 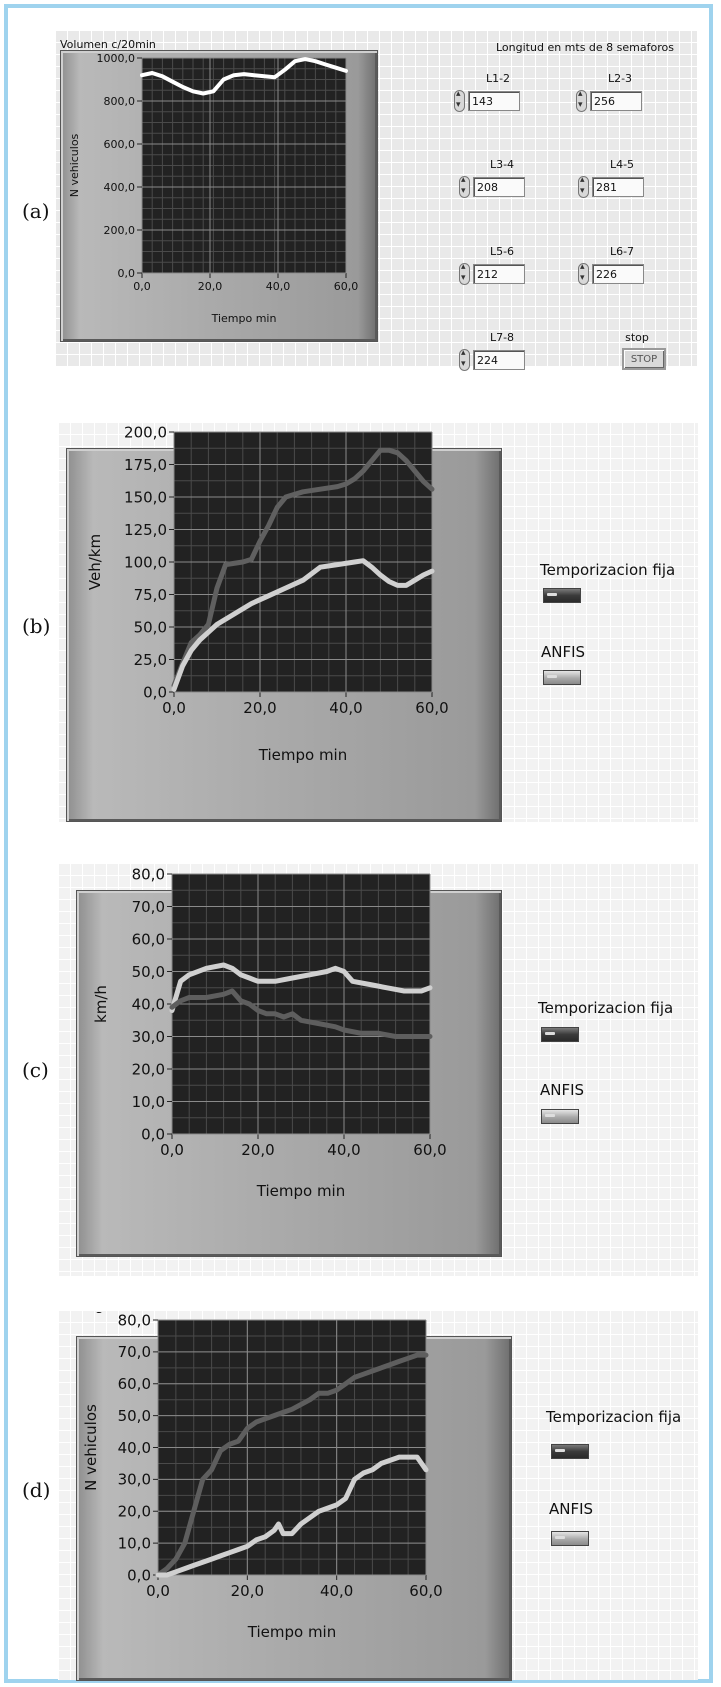 What do you see at coordinates (120, 187) in the screenshot?
I see `y-tick-label: 400,0` at bounding box center [120, 187].